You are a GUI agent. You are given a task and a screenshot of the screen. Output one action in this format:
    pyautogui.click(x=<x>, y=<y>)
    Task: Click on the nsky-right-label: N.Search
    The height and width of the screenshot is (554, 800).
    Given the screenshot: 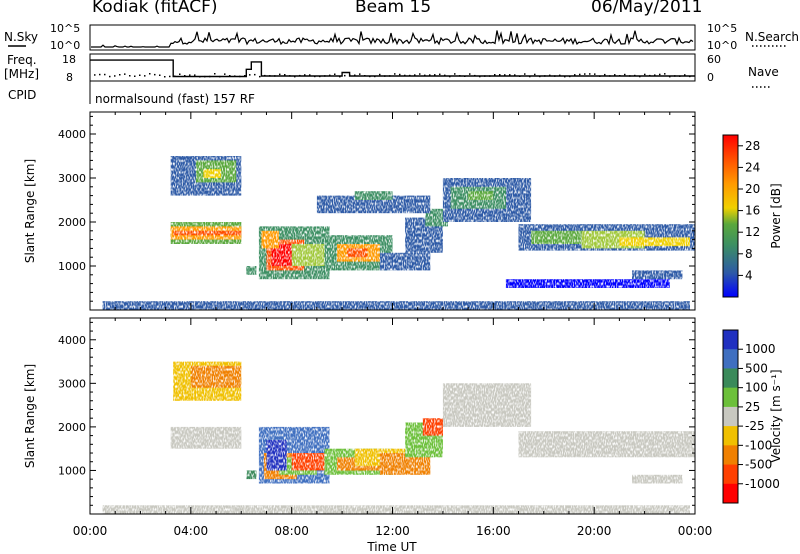 What is the action you would take?
    pyautogui.click(x=772, y=37)
    